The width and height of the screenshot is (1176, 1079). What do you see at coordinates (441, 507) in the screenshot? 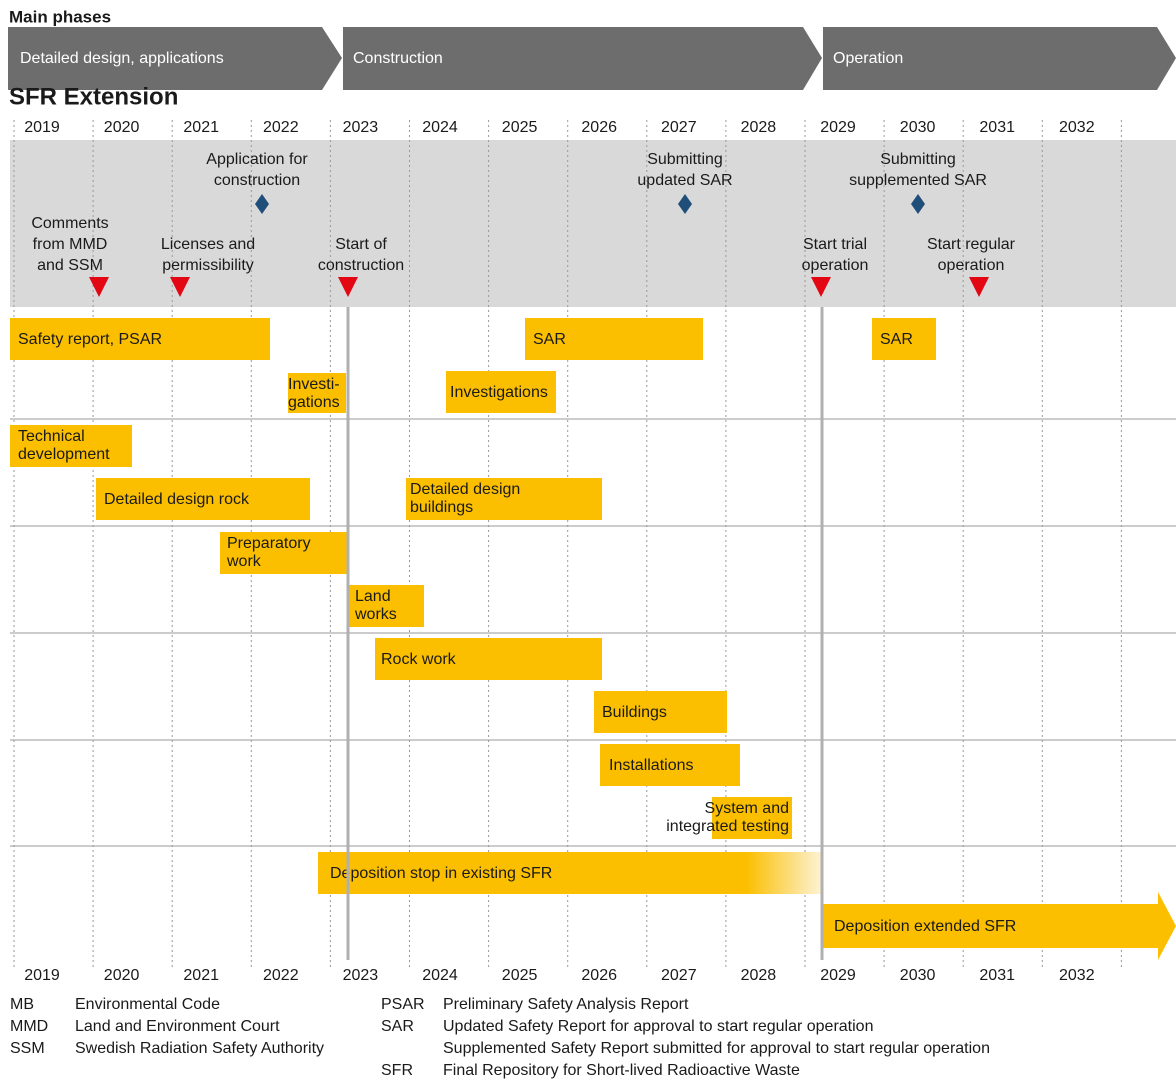
I see `activity-label: buildings` at bounding box center [441, 507].